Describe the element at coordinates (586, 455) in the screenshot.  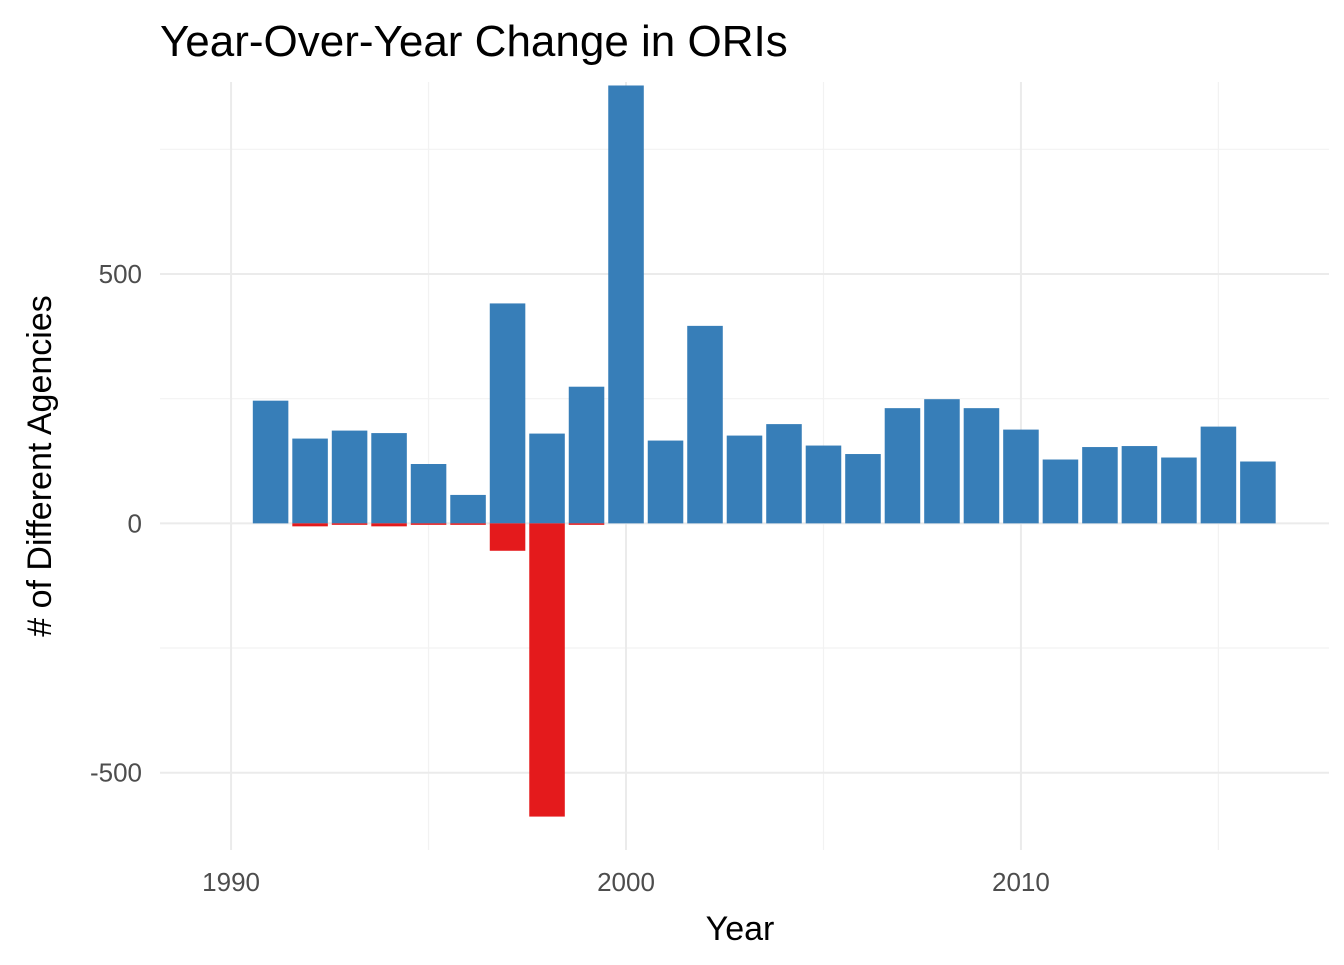
I see `bar-added-1999` at that location.